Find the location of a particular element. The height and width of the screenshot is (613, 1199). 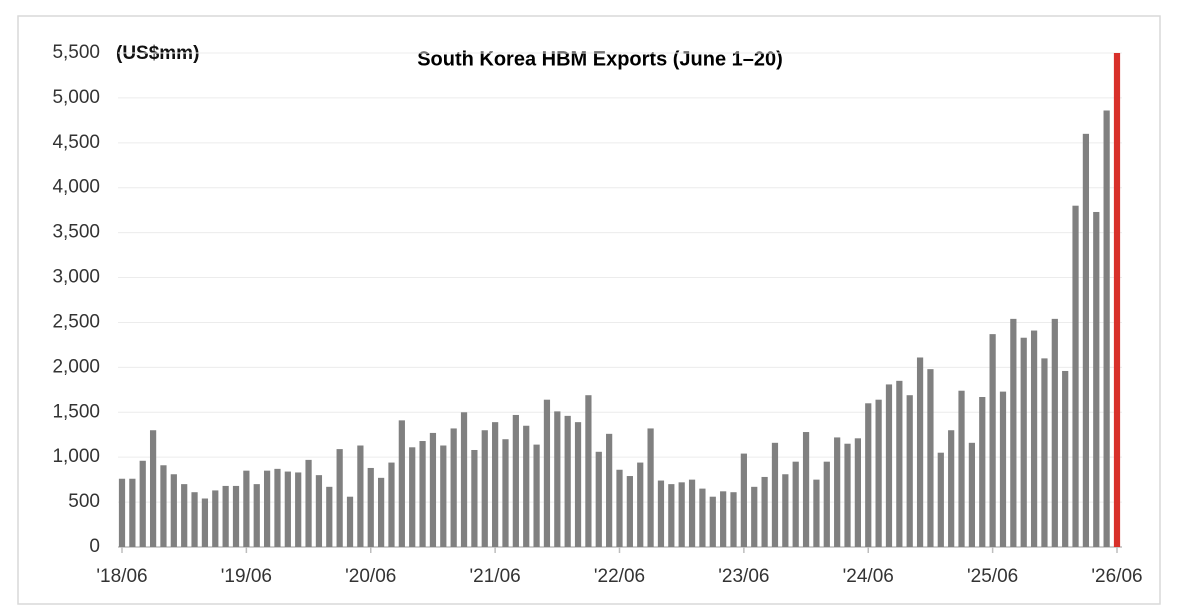

x-tick-label: '18/06 is located at coordinates (121, 576).